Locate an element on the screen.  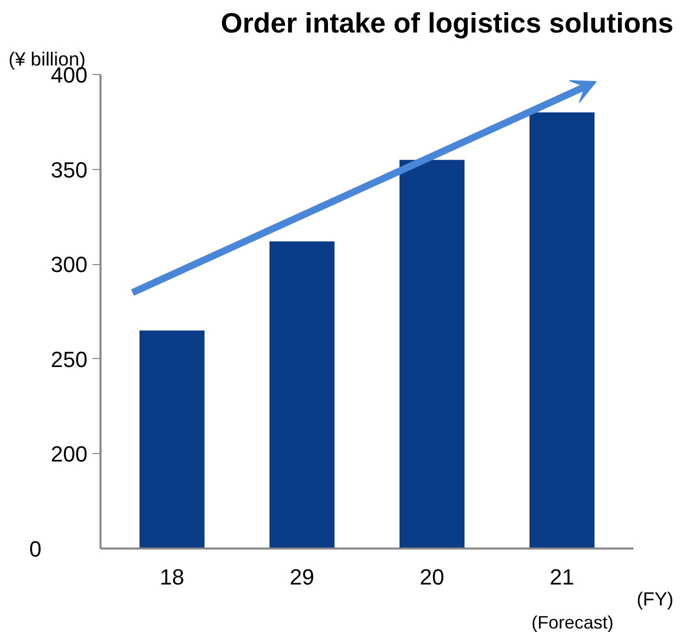
text: (Forecast) is located at coordinates (572, 622).